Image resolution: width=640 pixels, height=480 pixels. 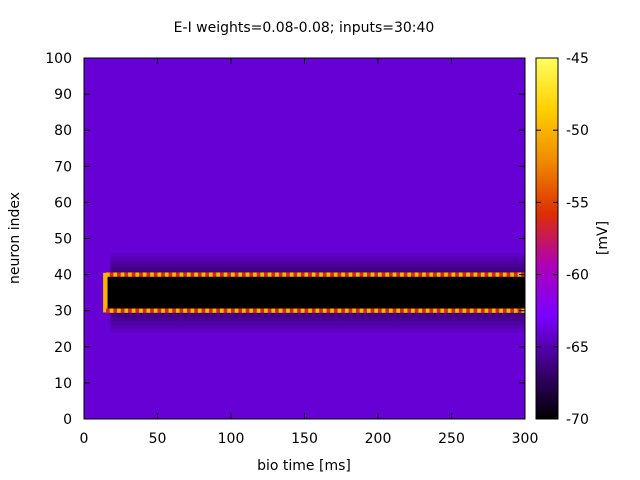 What do you see at coordinates (158, 439) in the screenshot?
I see `x-tick-label: 50` at bounding box center [158, 439].